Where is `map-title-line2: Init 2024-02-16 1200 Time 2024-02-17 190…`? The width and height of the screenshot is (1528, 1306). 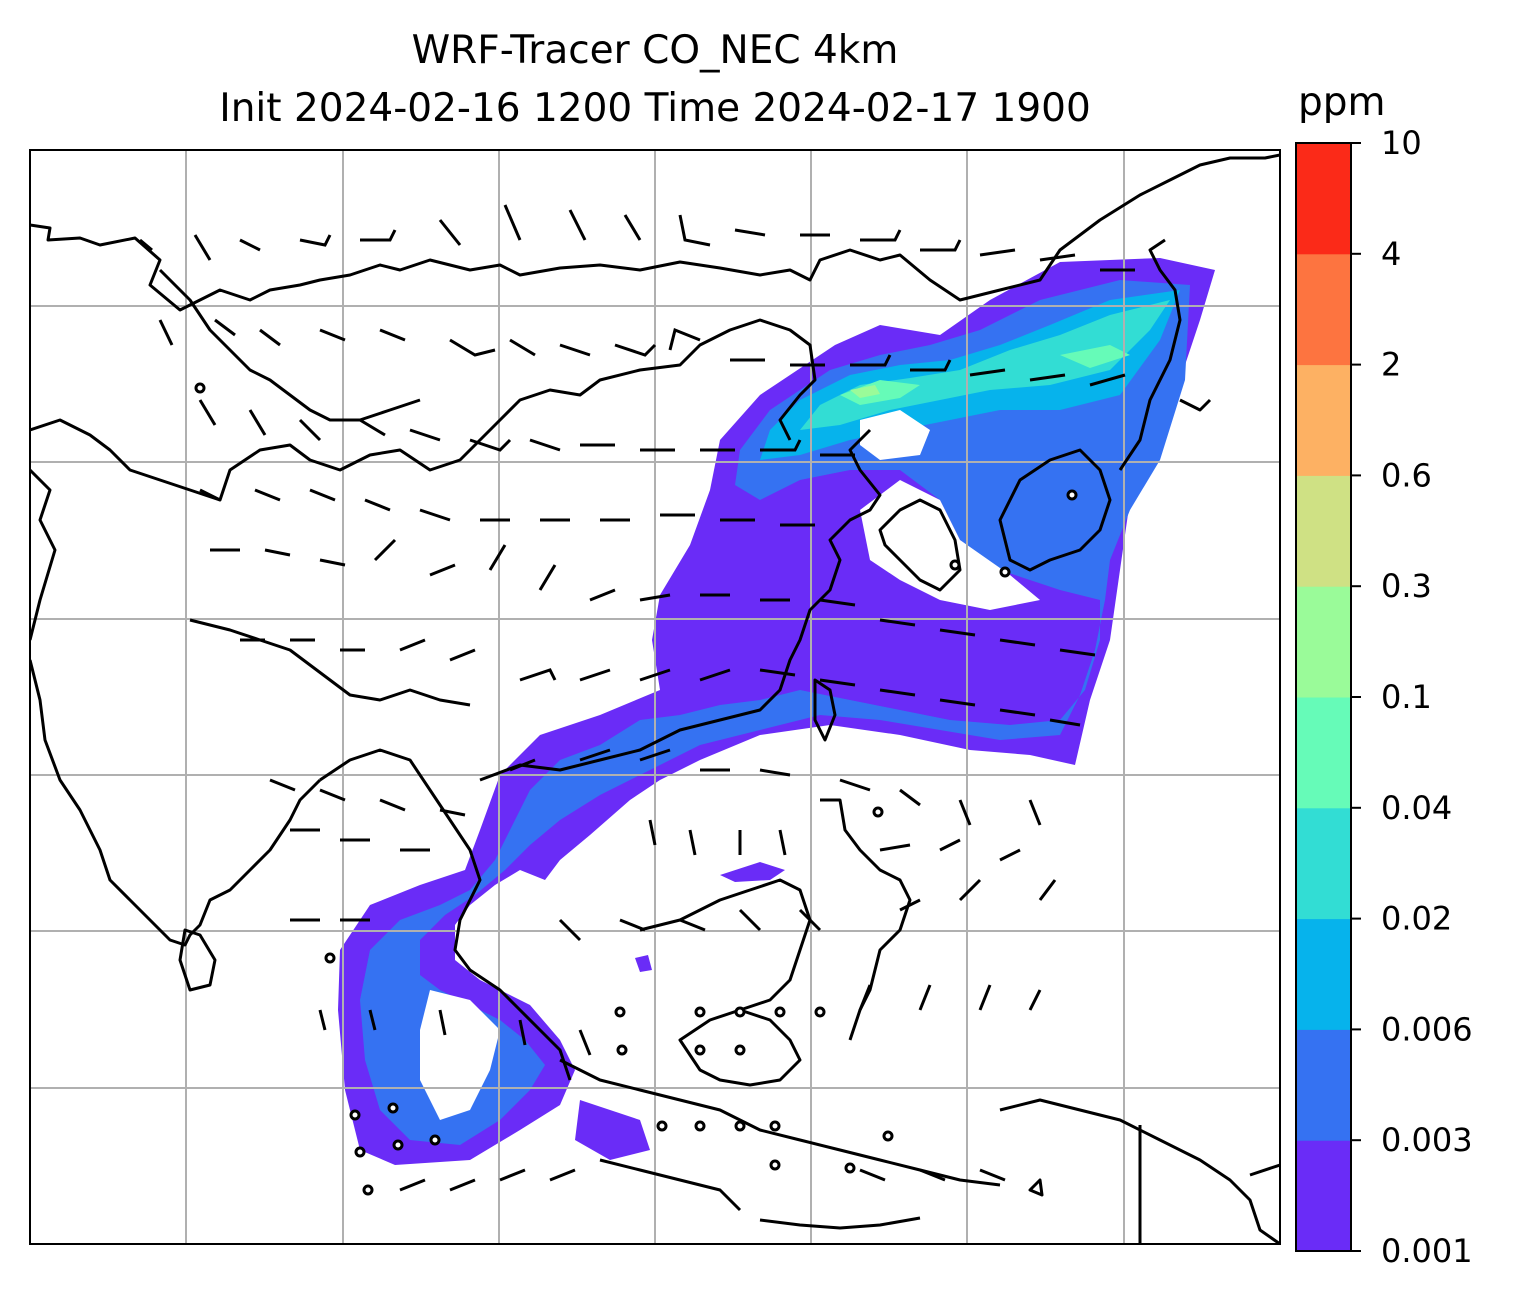 map-title-line2: Init 2024-02-16 1200 Time 2024-02-17 190… is located at coordinates (655, 108).